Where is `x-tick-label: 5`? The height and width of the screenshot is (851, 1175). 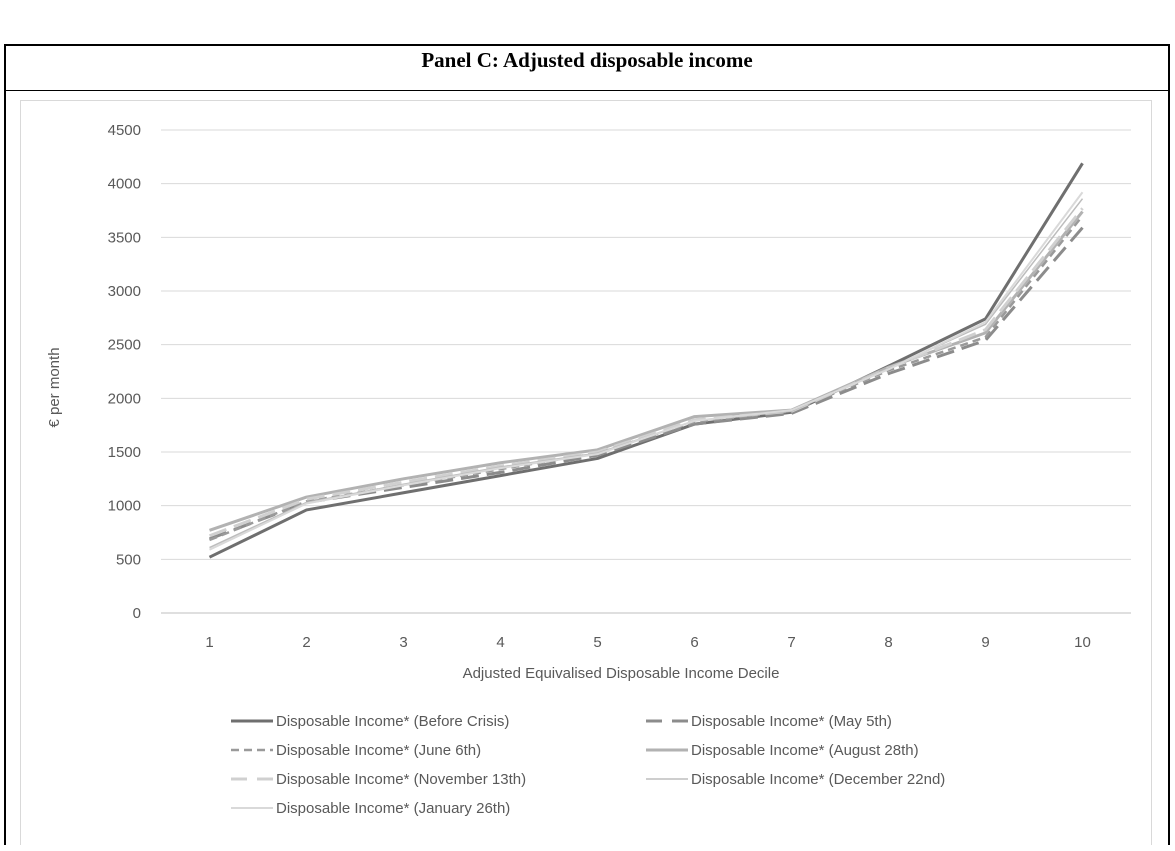 x-tick-label: 5 is located at coordinates (597, 642).